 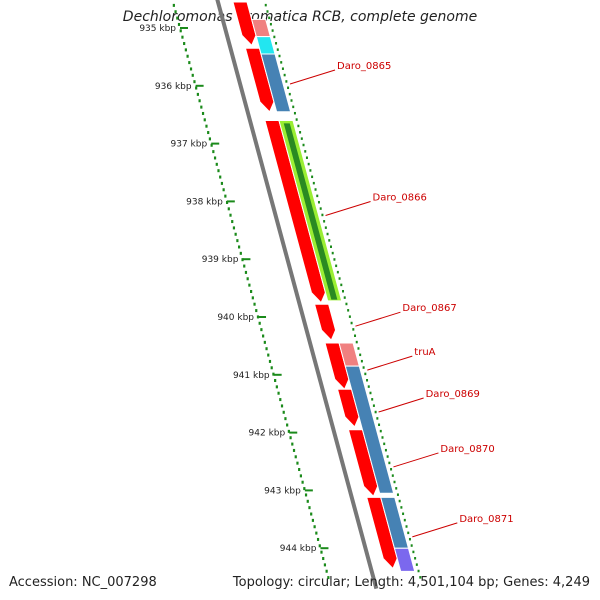 I want to click on scale-tick-label: 937 kbp, so click(x=189, y=145).